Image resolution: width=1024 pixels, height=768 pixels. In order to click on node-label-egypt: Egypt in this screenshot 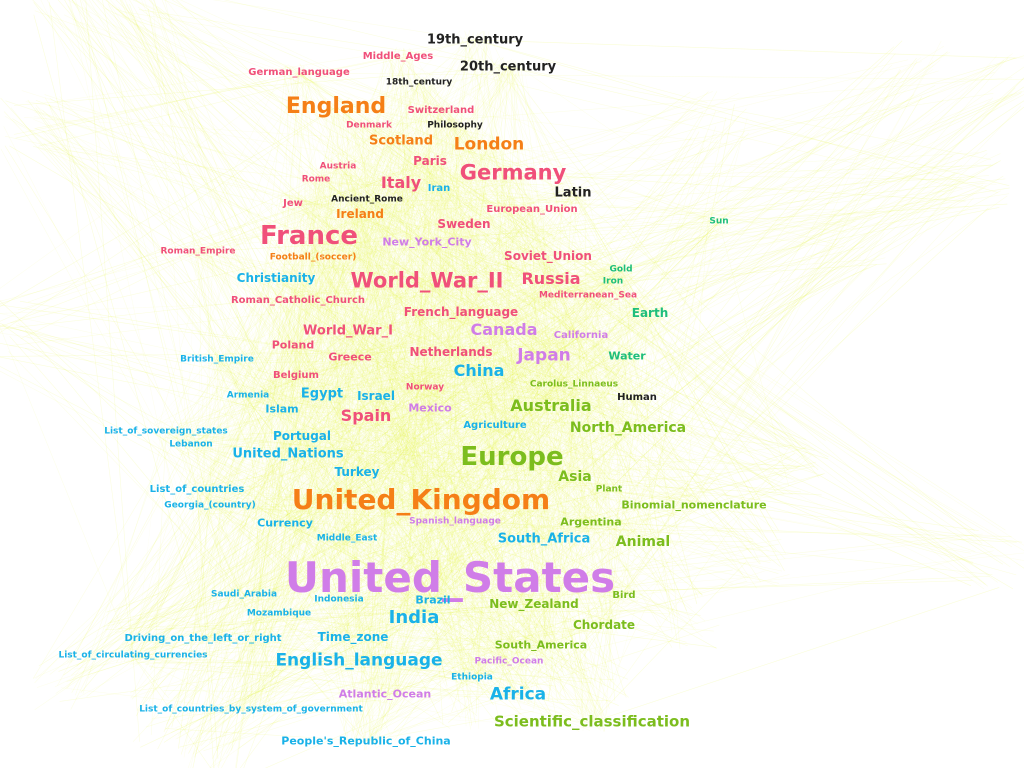, I will do `click(322, 394)`.